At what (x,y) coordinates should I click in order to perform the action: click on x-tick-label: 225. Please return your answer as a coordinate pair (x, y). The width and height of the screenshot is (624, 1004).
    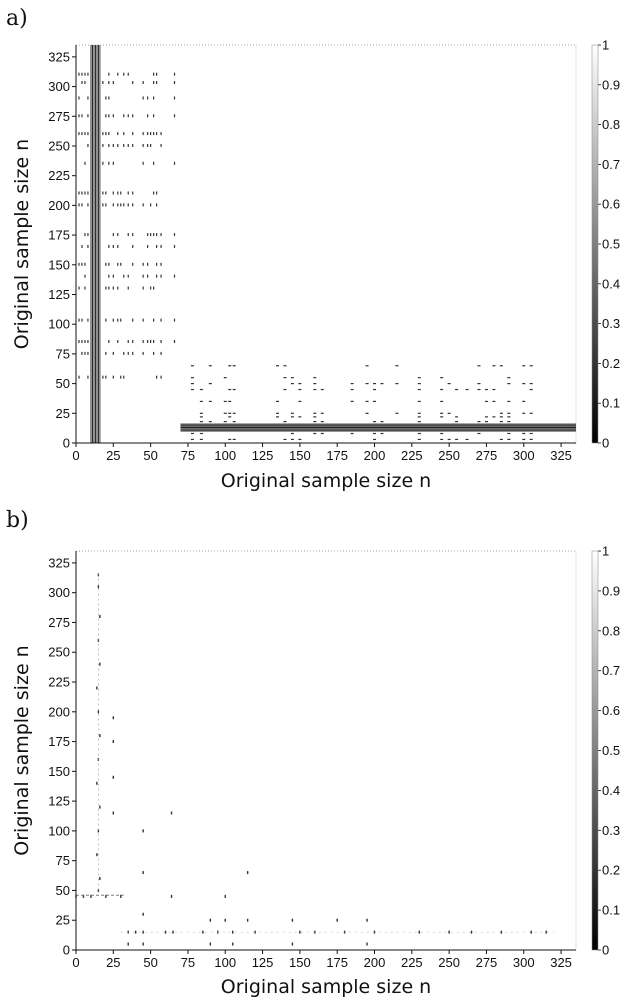
    Looking at the image, I should click on (412, 455).